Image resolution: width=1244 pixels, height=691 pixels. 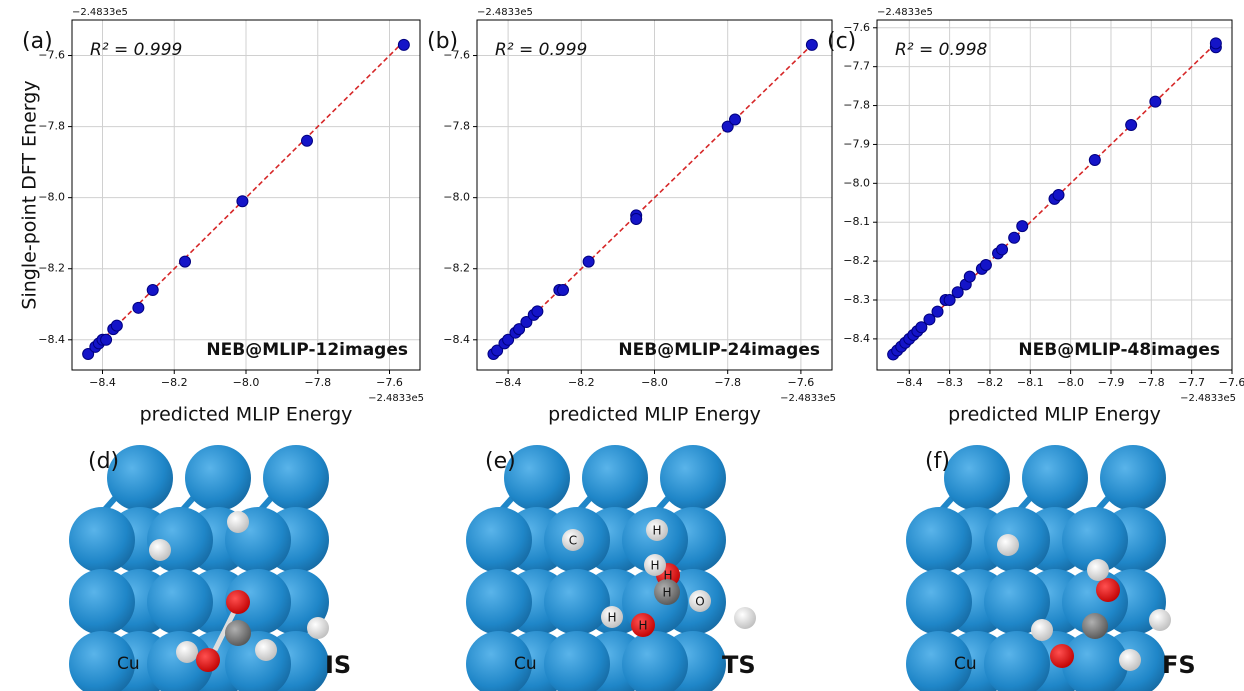 I want to click on panel-label: (f), so click(x=937, y=461).